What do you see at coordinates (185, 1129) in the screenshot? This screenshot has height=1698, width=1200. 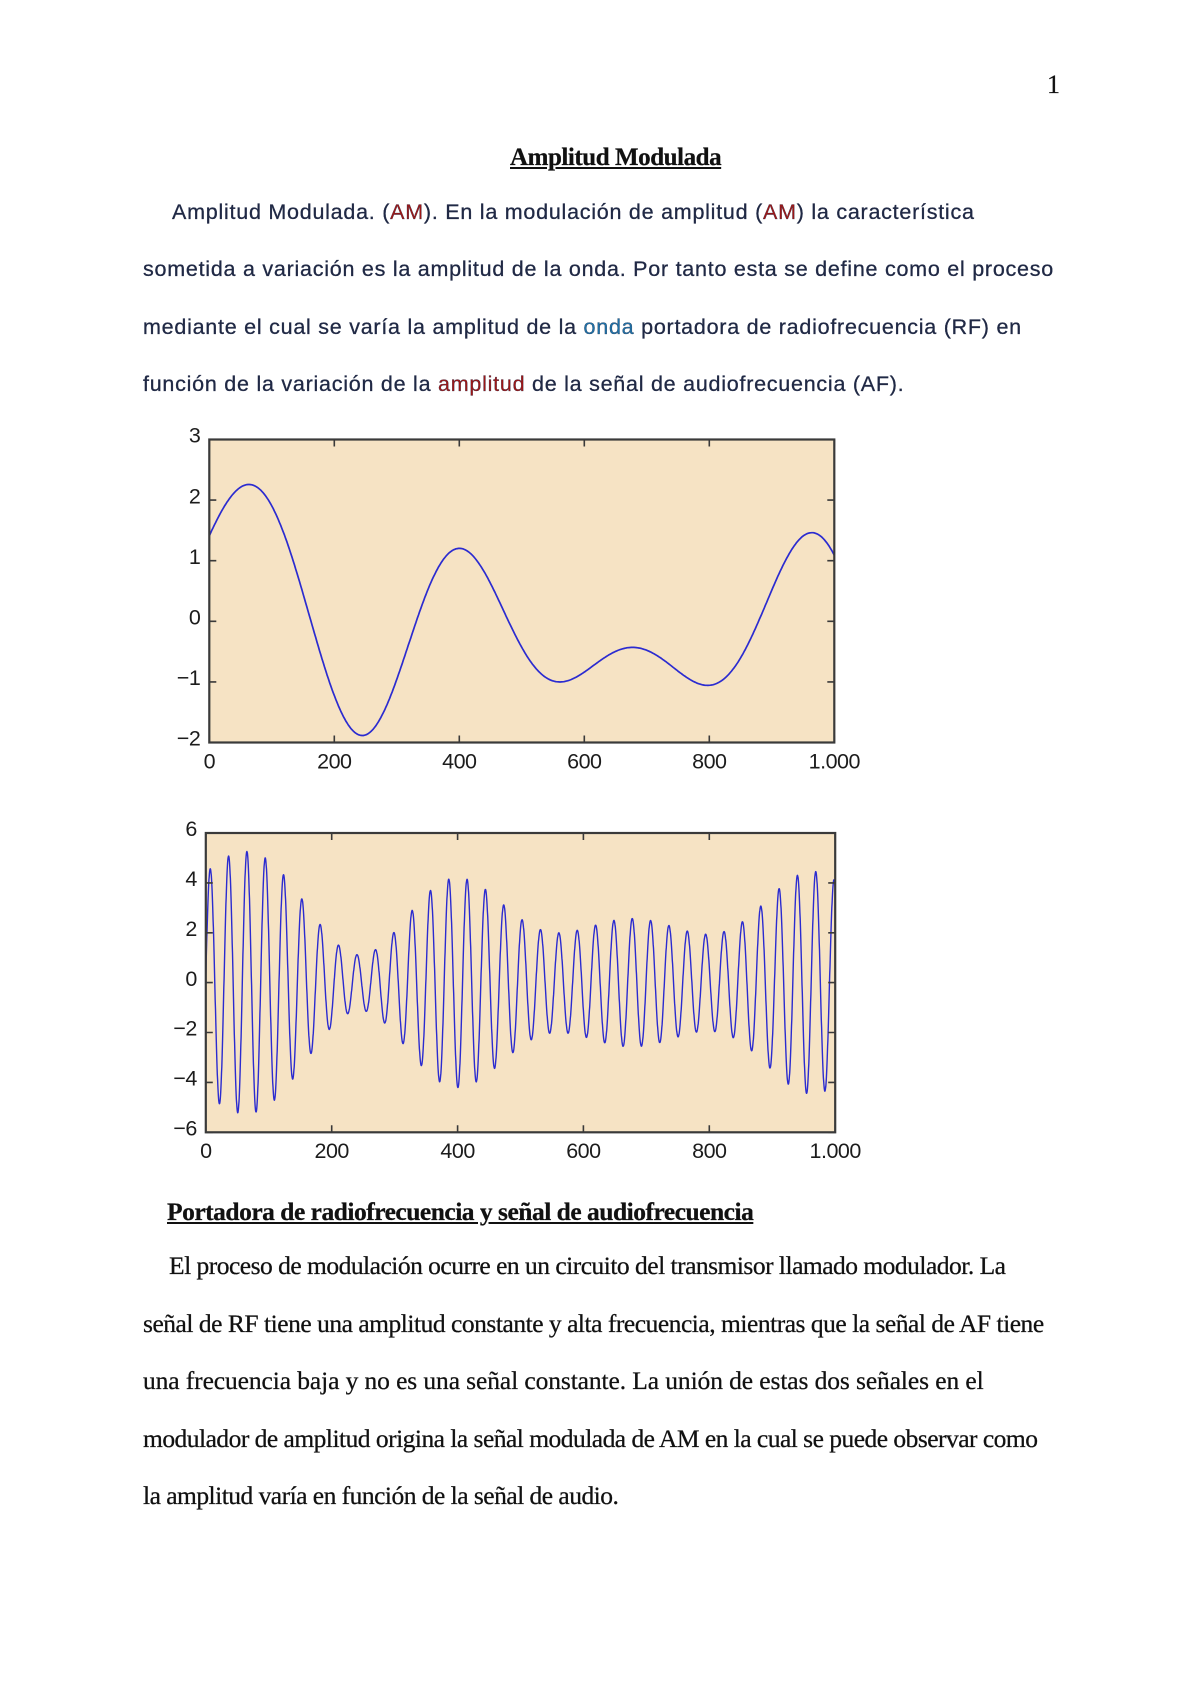 I see `svg-text: −6` at bounding box center [185, 1129].